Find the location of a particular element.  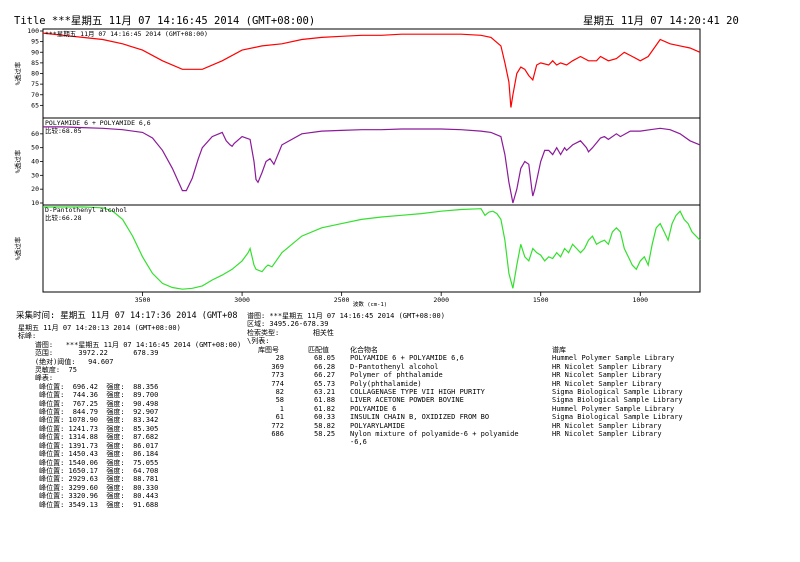

result-match-value: 66.27 is located at coordinates (325, 375).